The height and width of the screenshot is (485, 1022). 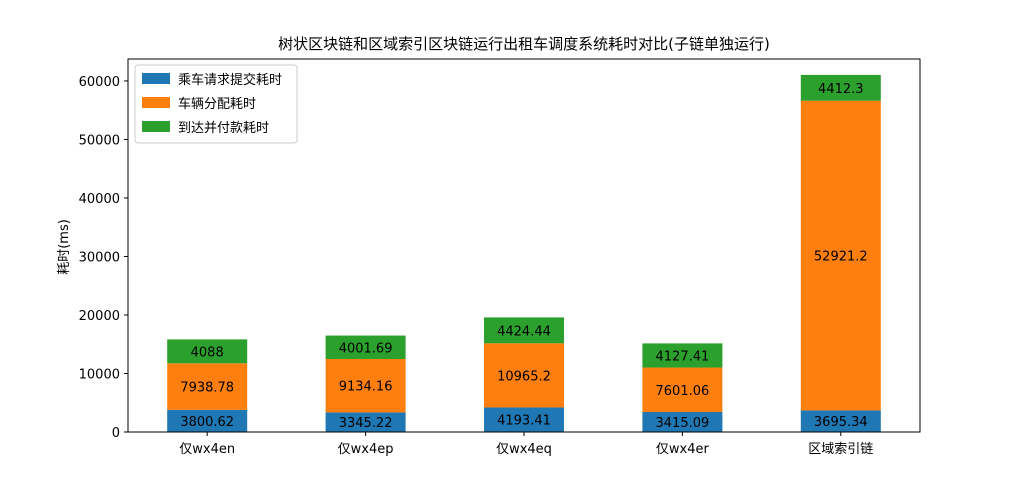 I want to click on data-label-2-1: 7938.78, so click(x=207, y=388).